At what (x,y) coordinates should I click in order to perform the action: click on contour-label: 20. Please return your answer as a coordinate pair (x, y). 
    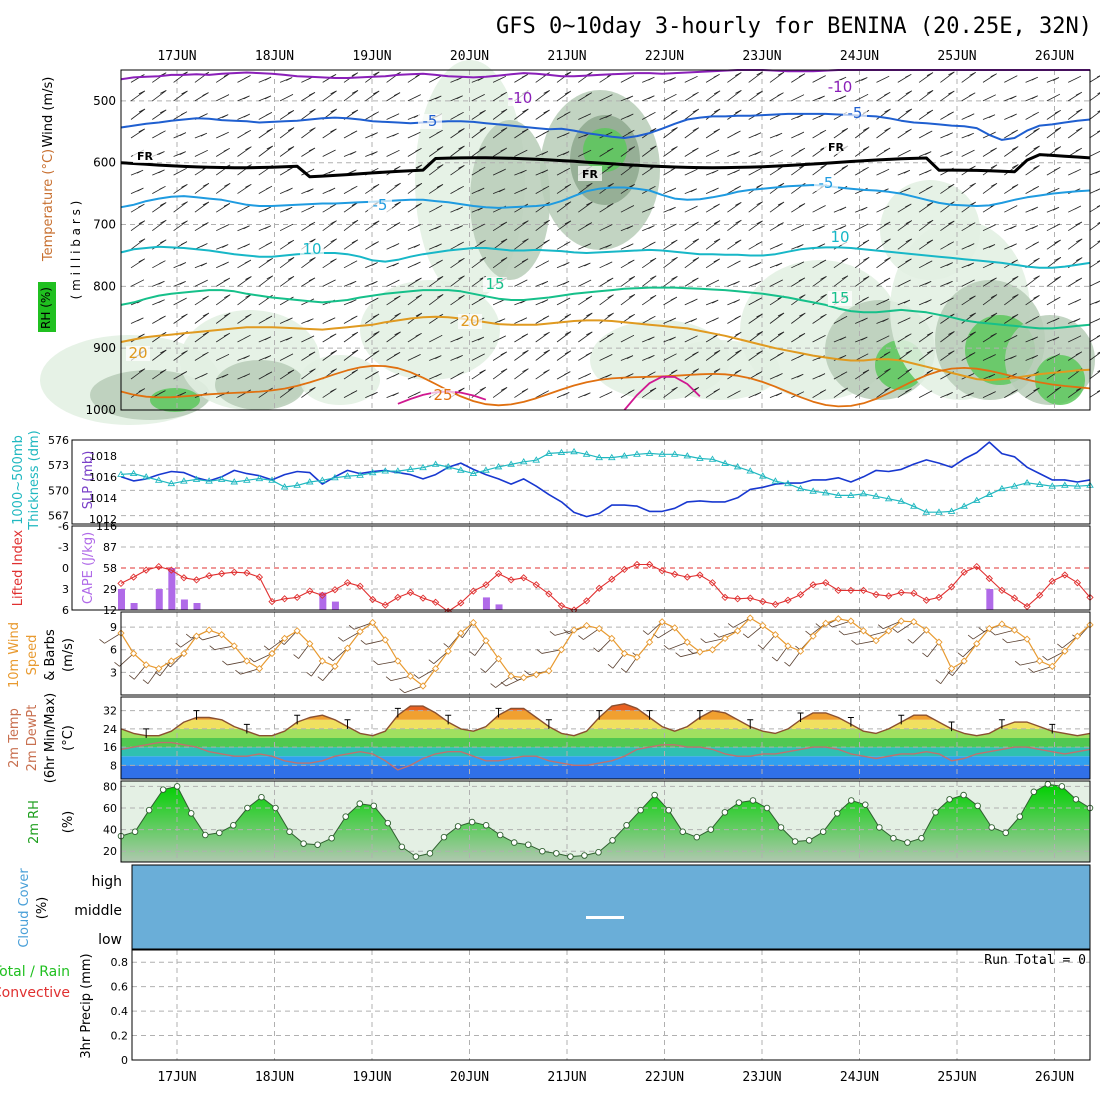
    Looking at the image, I should click on (469, 321).